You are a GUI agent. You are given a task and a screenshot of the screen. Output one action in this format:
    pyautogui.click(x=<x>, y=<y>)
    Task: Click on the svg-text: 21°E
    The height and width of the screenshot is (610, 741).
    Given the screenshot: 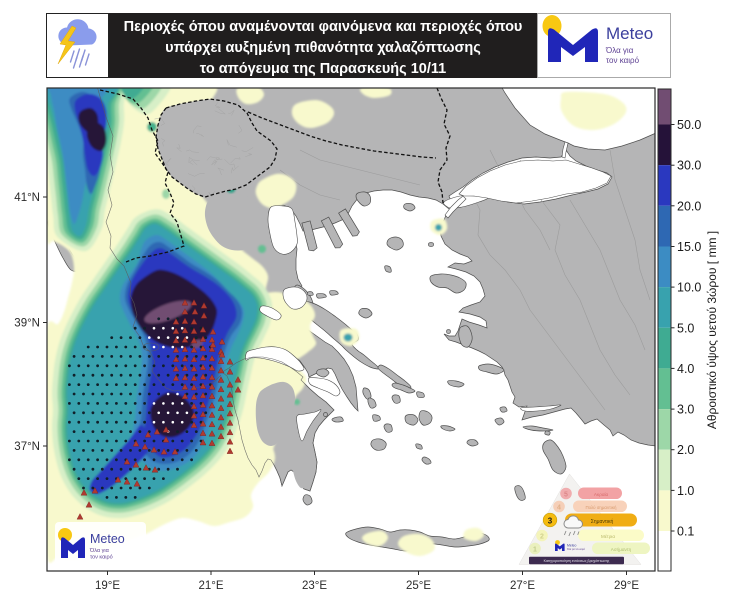 What is the action you would take?
    pyautogui.click(x=210, y=586)
    